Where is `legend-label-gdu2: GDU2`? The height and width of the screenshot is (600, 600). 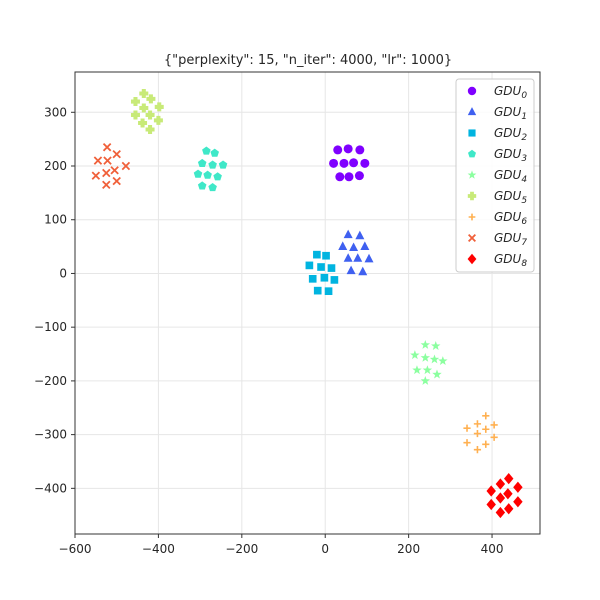
legend-label-gdu2: GDU2 is located at coordinates (510, 134).